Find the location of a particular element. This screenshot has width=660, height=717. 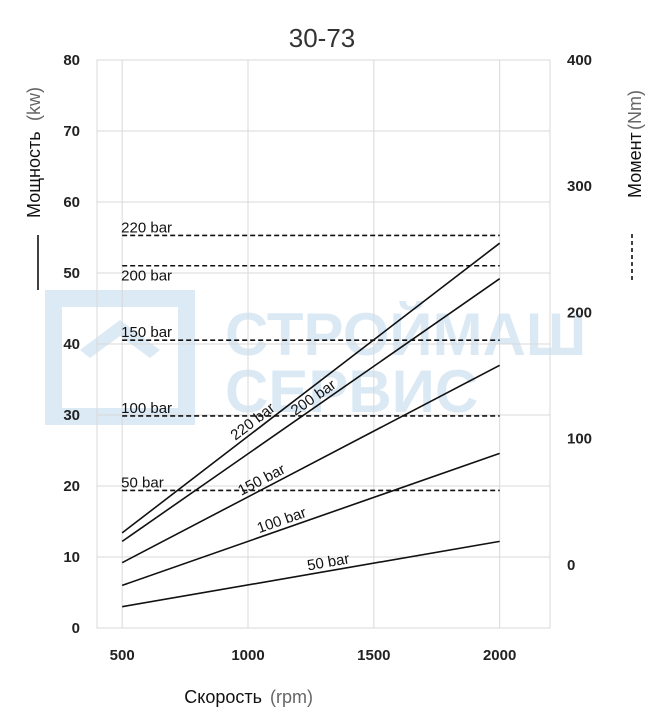

torque-series-label: 200 bar is located at coordinates (146, 276).